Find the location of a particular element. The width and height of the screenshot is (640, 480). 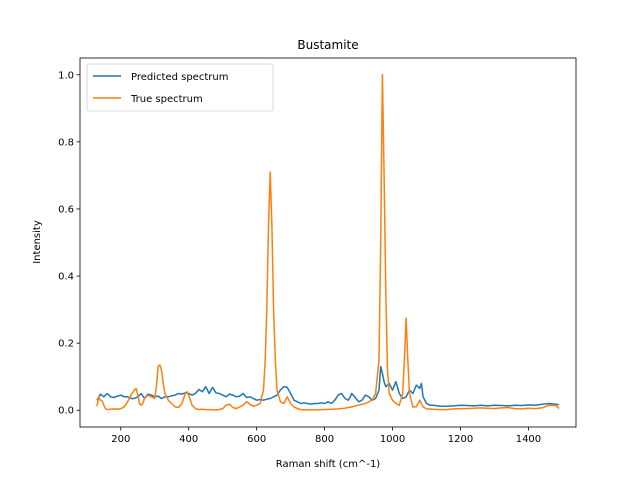

x-tick-label: 400 is located at coordinates (188, 439).